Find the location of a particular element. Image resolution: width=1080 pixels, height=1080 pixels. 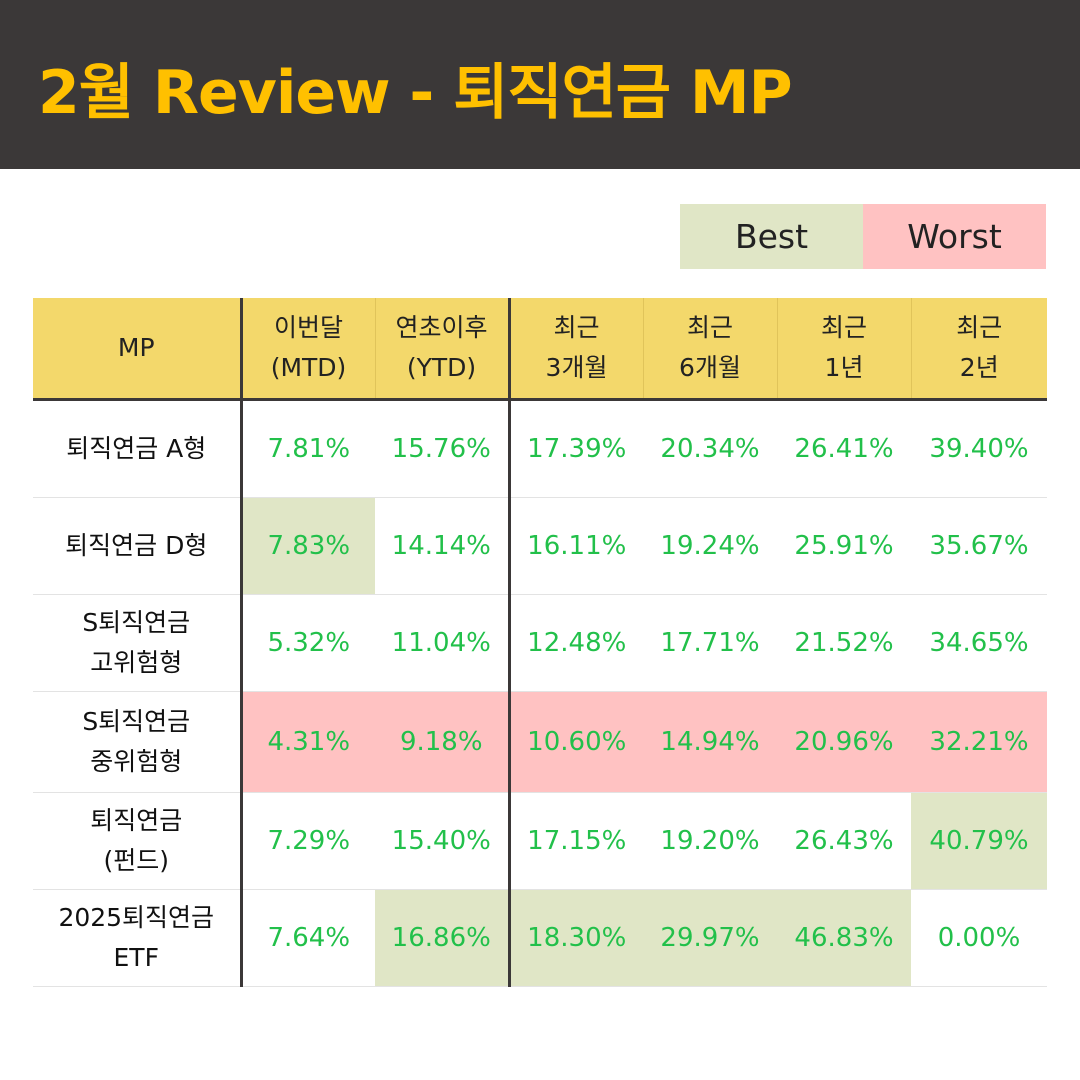

return-value-cell: 10.60% is located at coordinates (576, 742).